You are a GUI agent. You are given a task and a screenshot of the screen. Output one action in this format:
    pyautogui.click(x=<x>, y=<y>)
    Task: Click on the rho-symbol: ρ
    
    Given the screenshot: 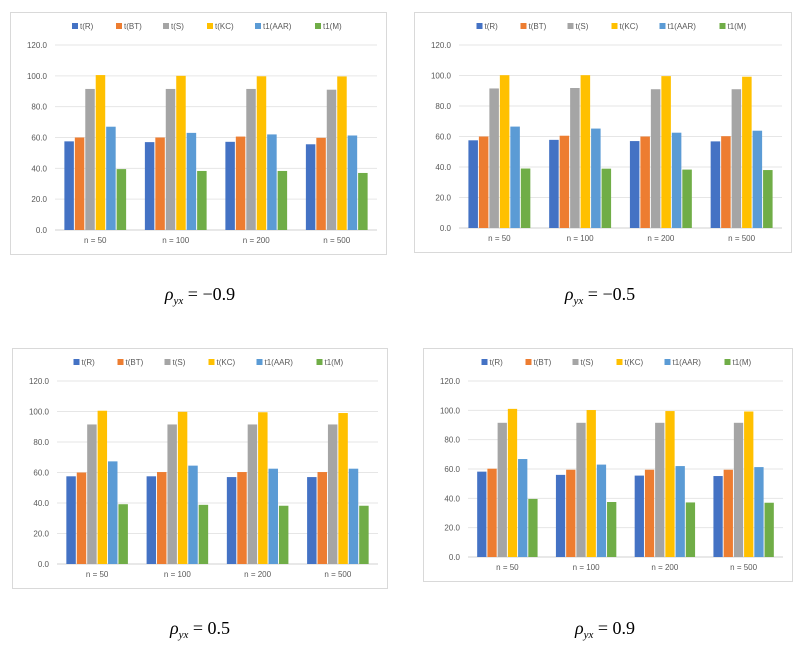 What is the action you would take?
    pyautogui.click(x=579, y=628)
    